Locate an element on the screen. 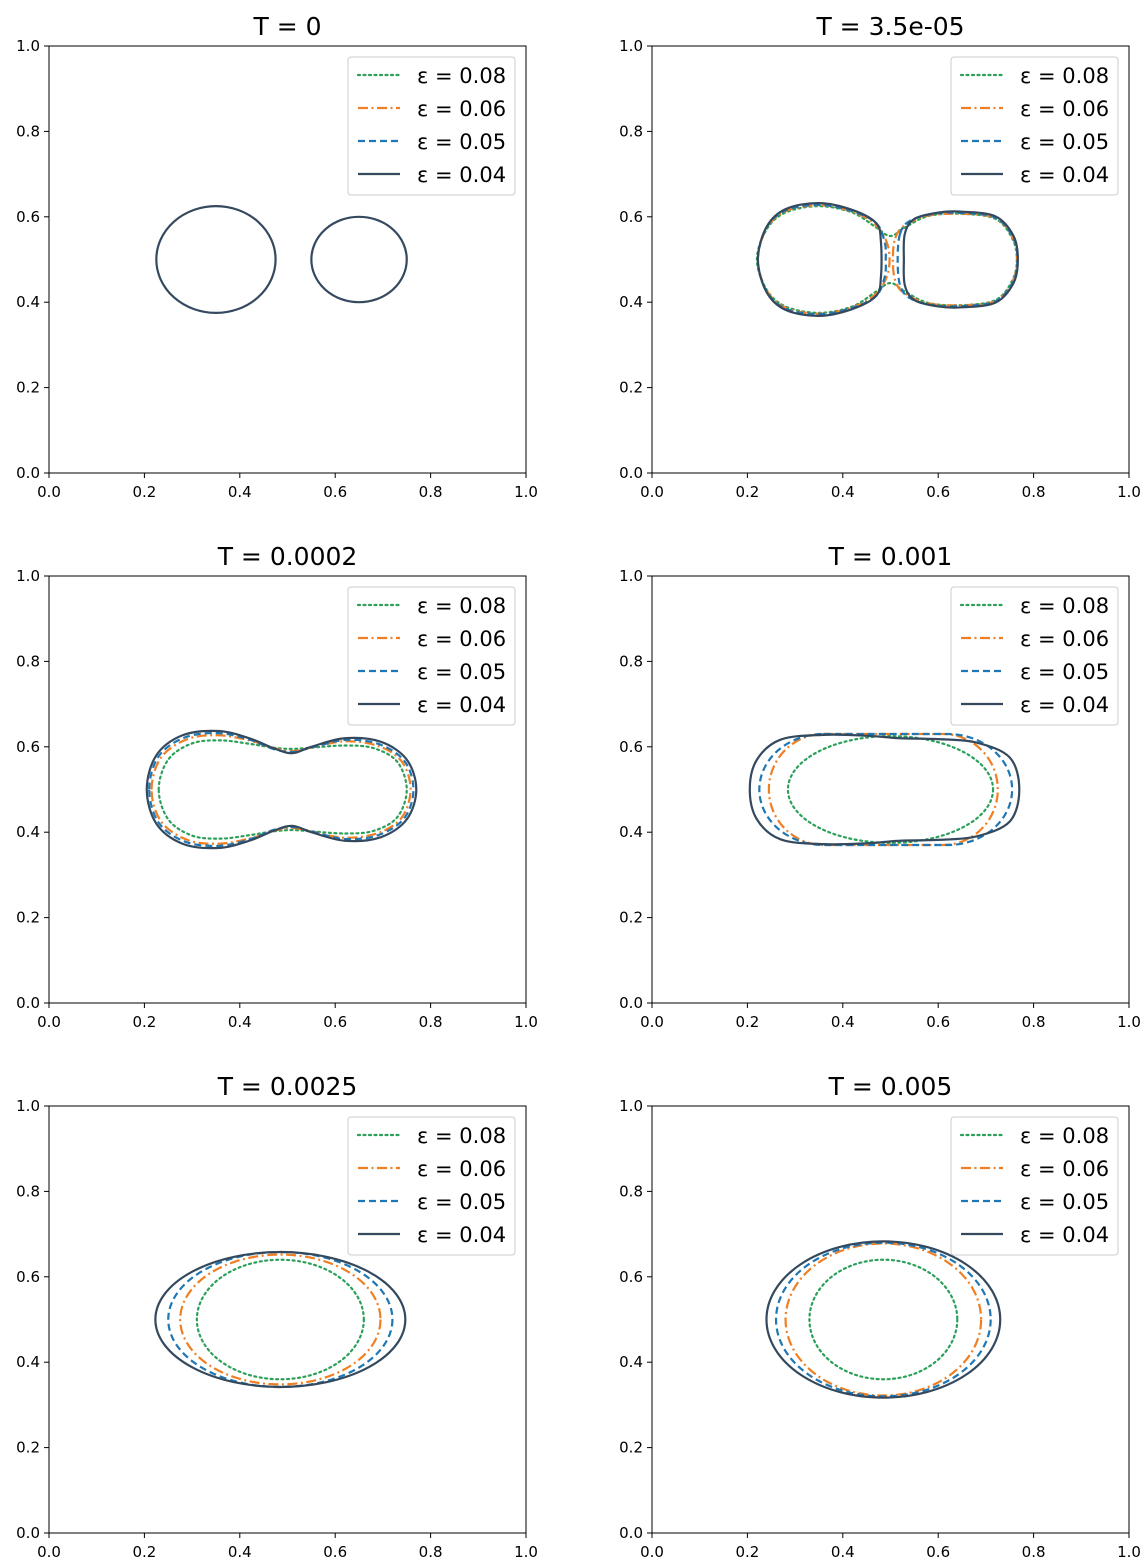 Image resolution: width=1148 pixels, height=1562 pixels. panel-title: T = 0.0002 is located at coordinates (287, 556).